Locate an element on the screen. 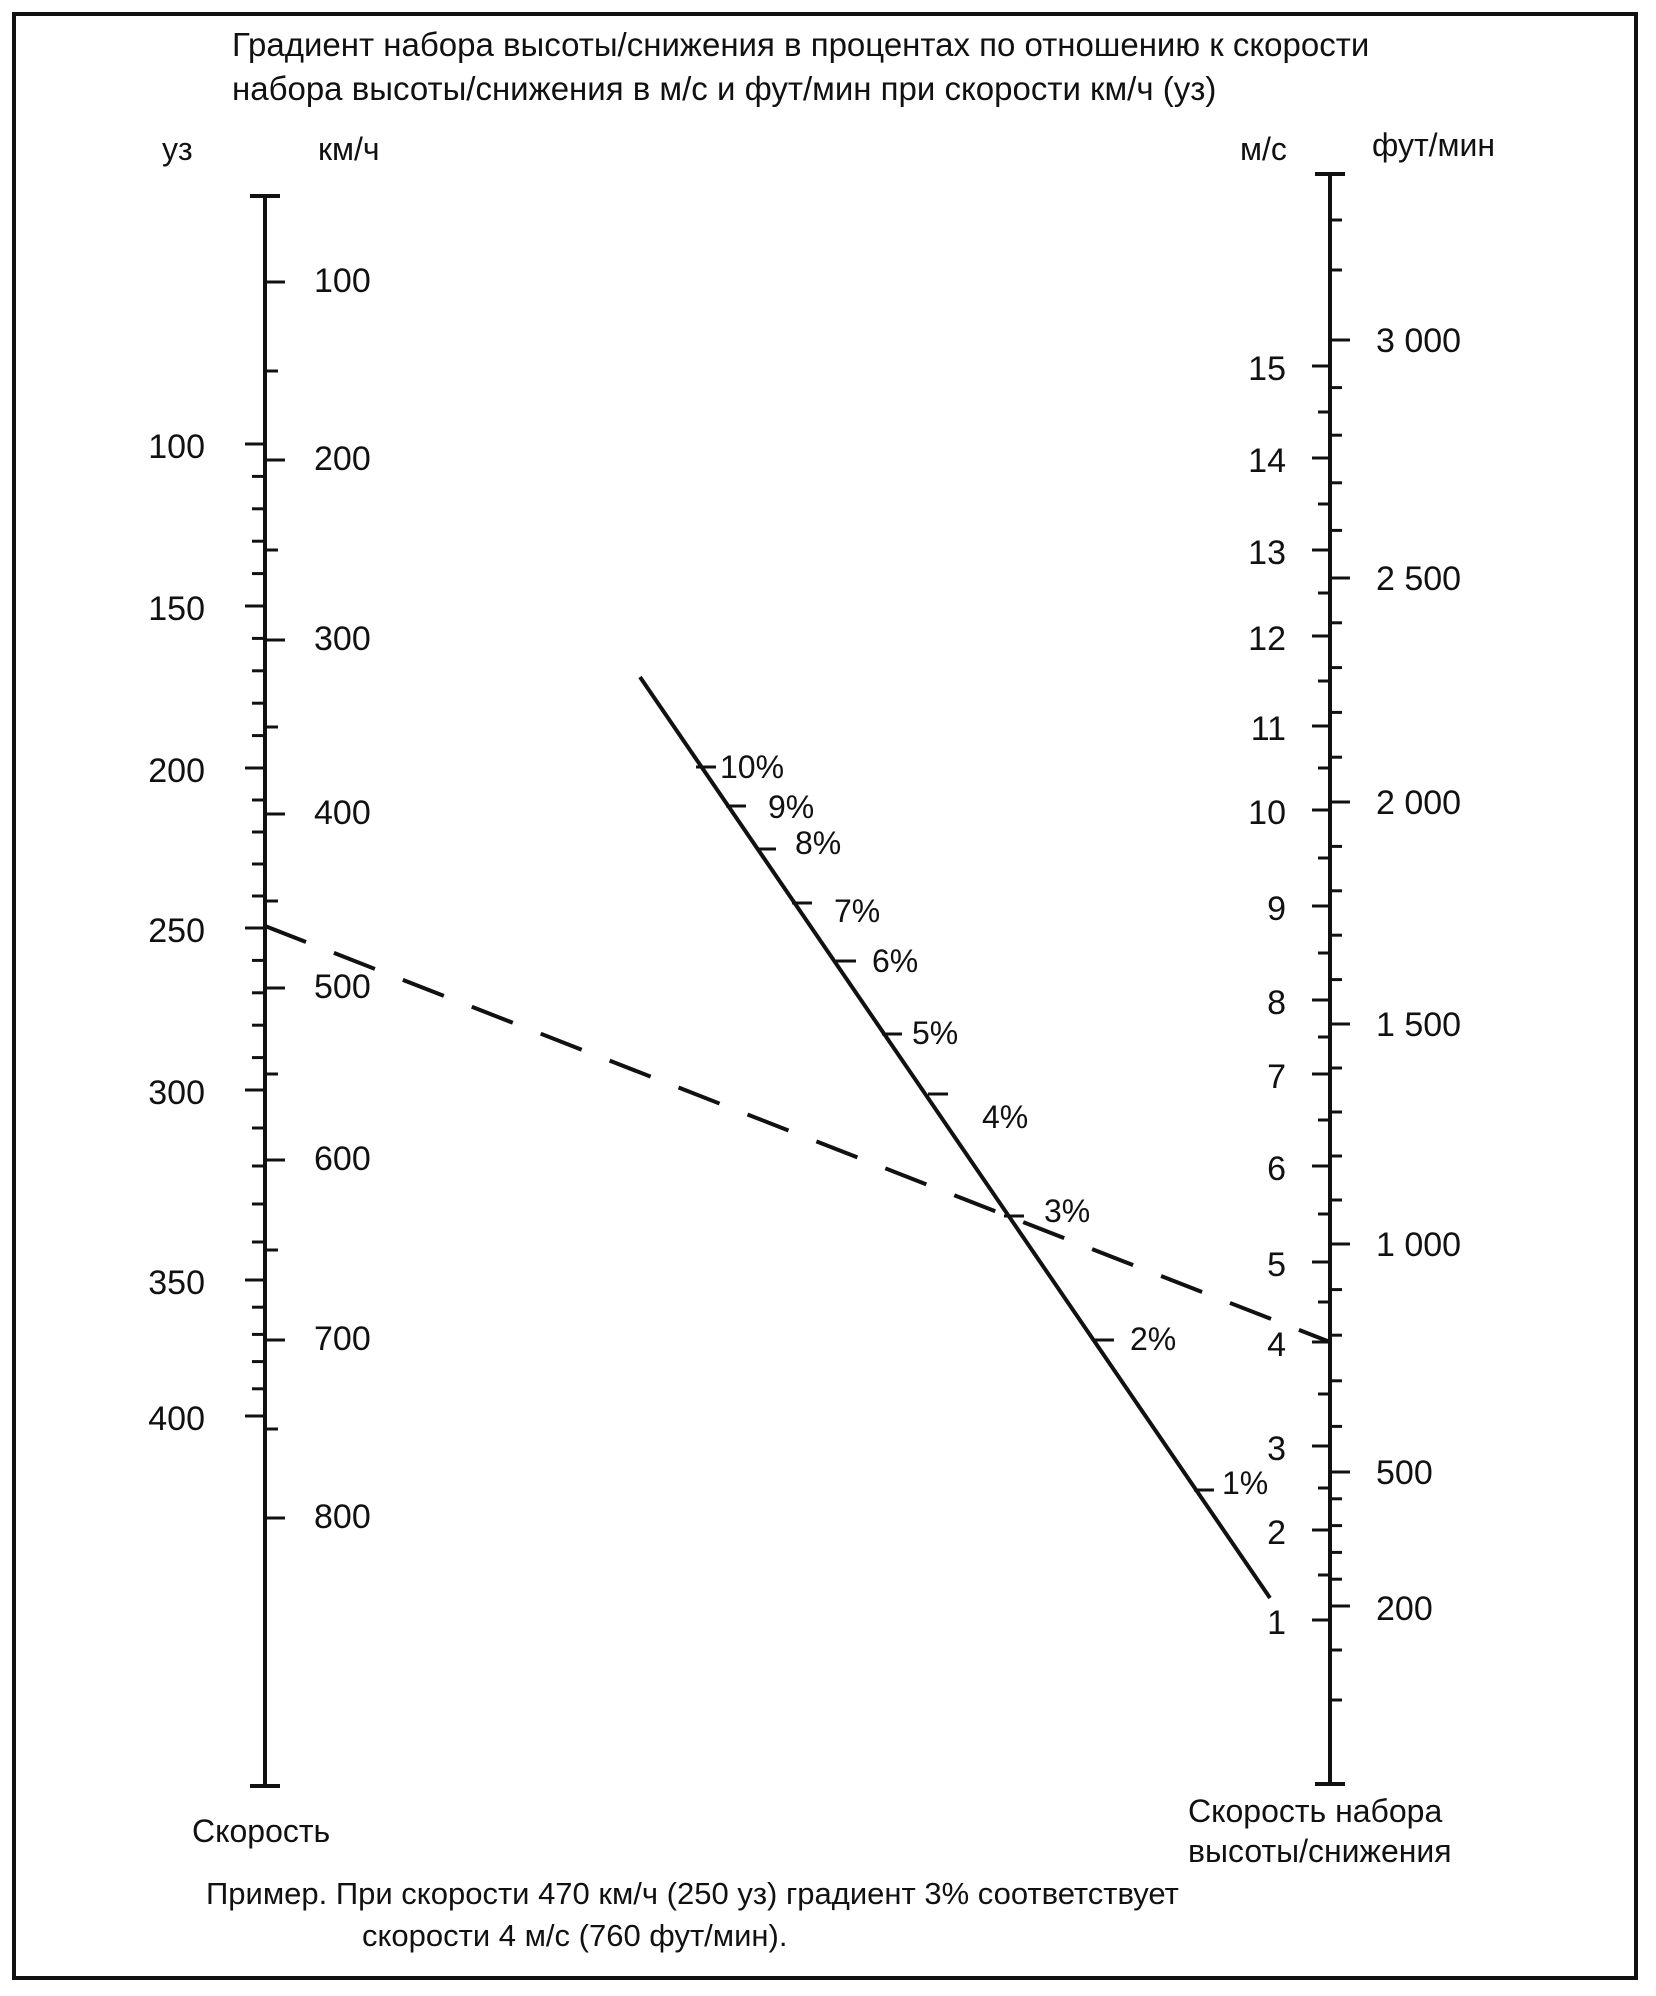  knots-label-300: 300 is located at coordinates (176, 1093).